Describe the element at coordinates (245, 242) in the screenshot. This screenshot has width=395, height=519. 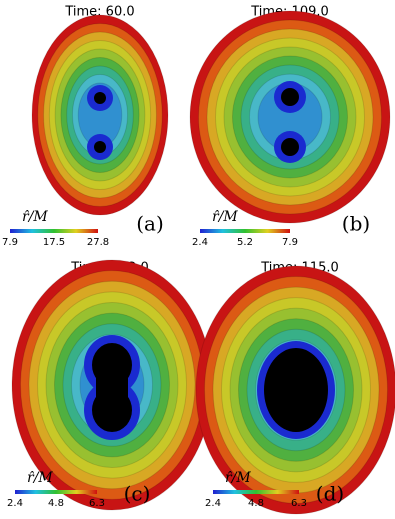
I see `colorbar-tick: 5.2` at that location.